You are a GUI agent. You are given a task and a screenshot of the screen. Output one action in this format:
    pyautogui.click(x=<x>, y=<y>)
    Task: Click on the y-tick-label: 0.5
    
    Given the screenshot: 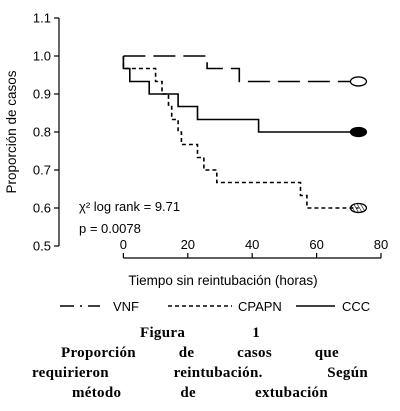 What is the action you would take?
    pyautogui.click(x=42, y=246)
    